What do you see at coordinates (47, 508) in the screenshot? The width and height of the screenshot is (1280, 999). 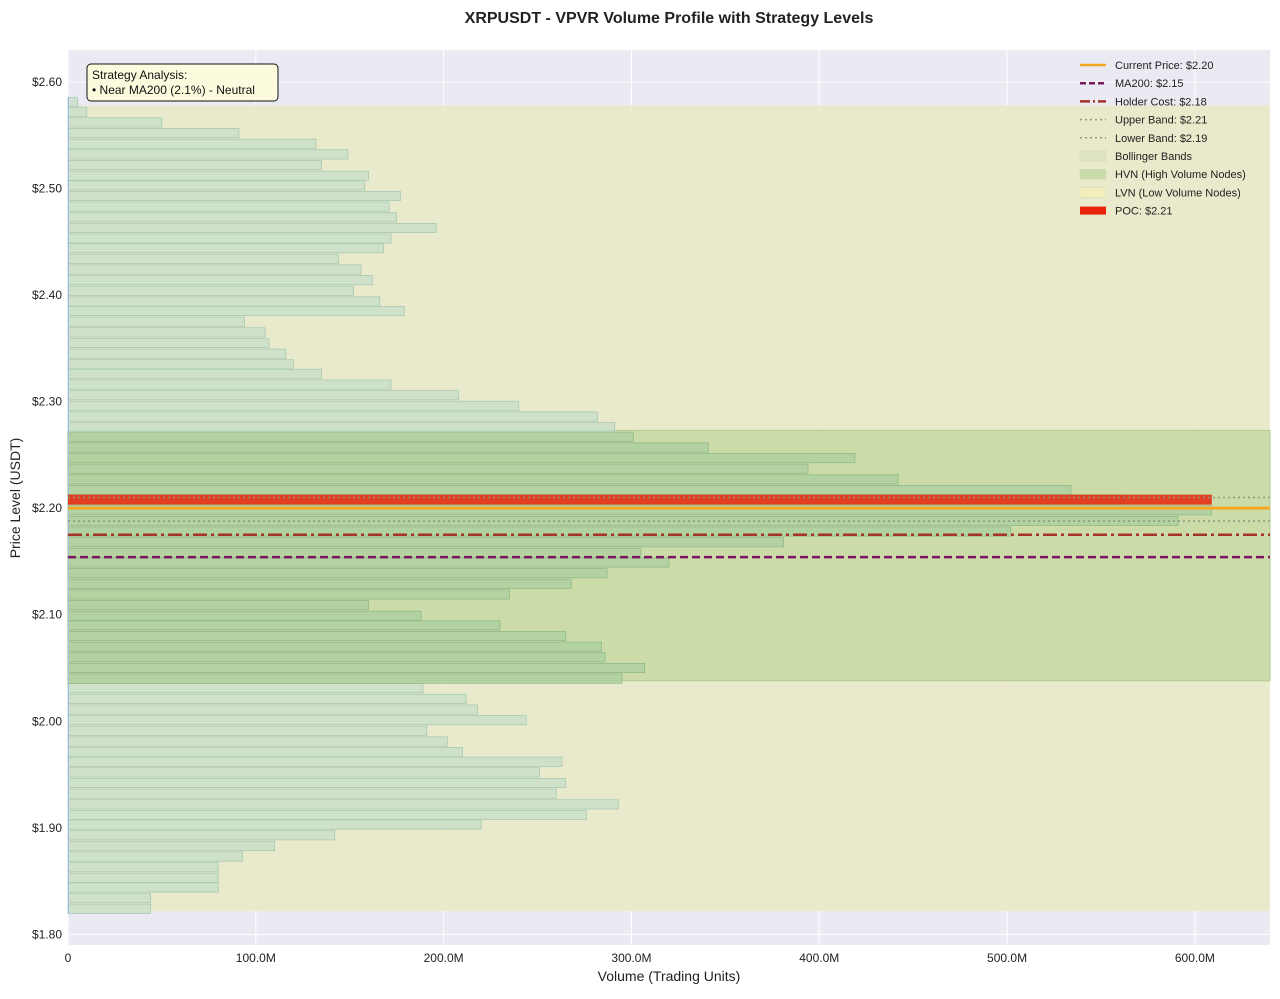 I see `y-tick-label-4: $2.20` at bounding box center [47, 508].